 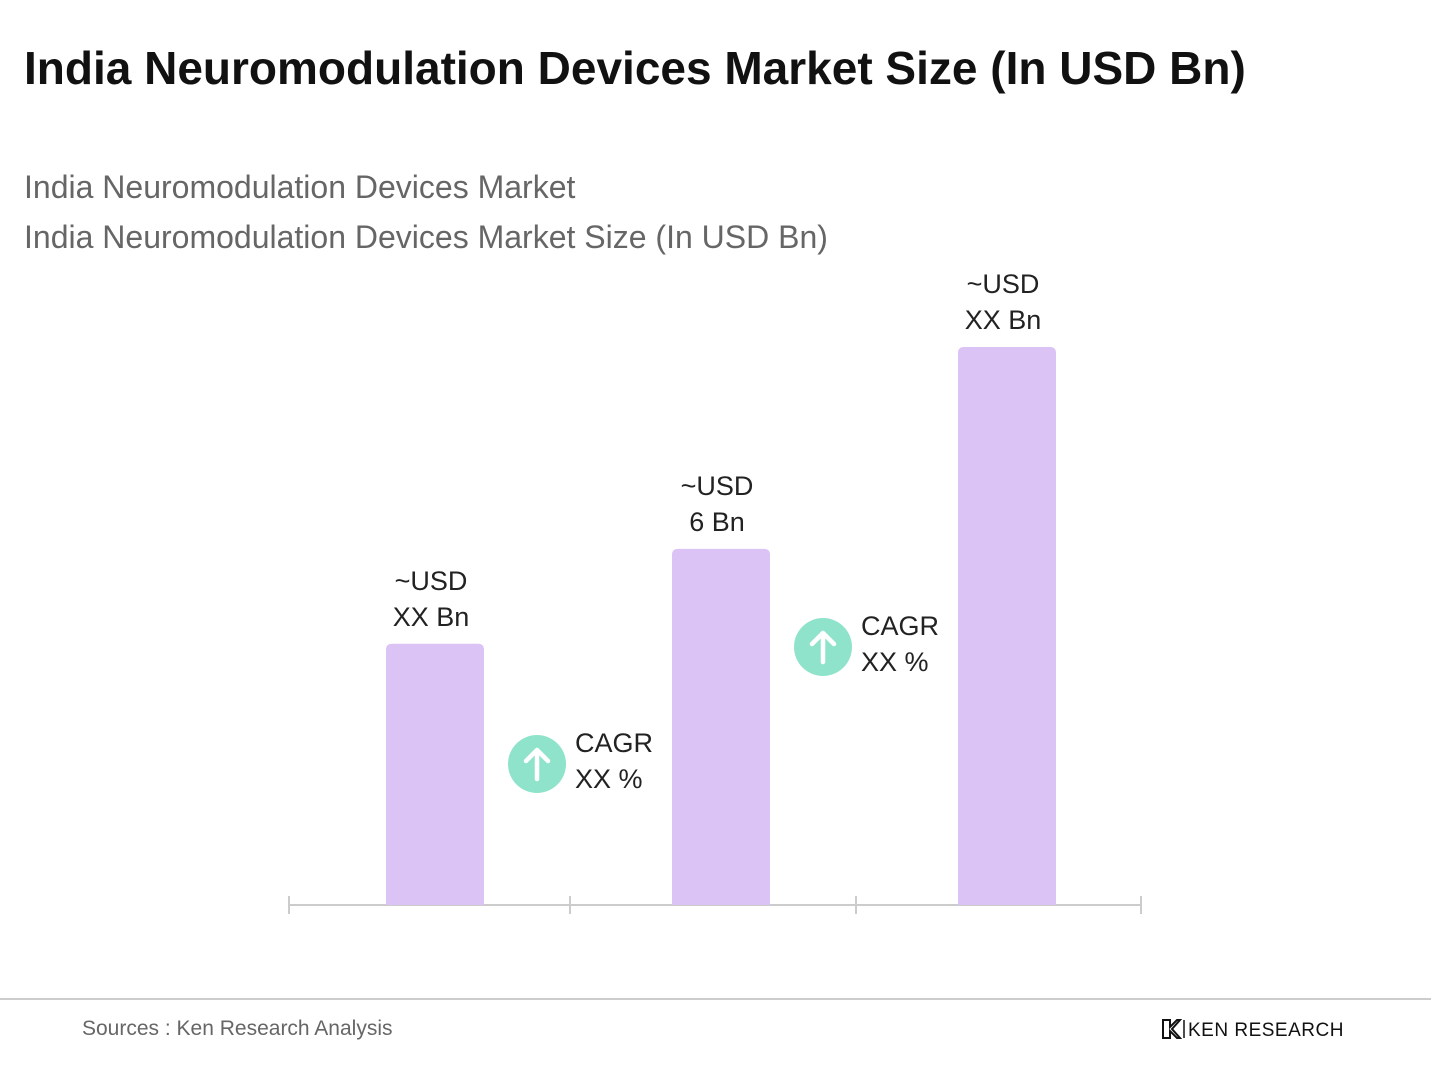 What do you see at coordinates (1266, 1030) in the screenshot?
I see `brand: KEN RESEARCH` at bounding box center [1266, 1030].